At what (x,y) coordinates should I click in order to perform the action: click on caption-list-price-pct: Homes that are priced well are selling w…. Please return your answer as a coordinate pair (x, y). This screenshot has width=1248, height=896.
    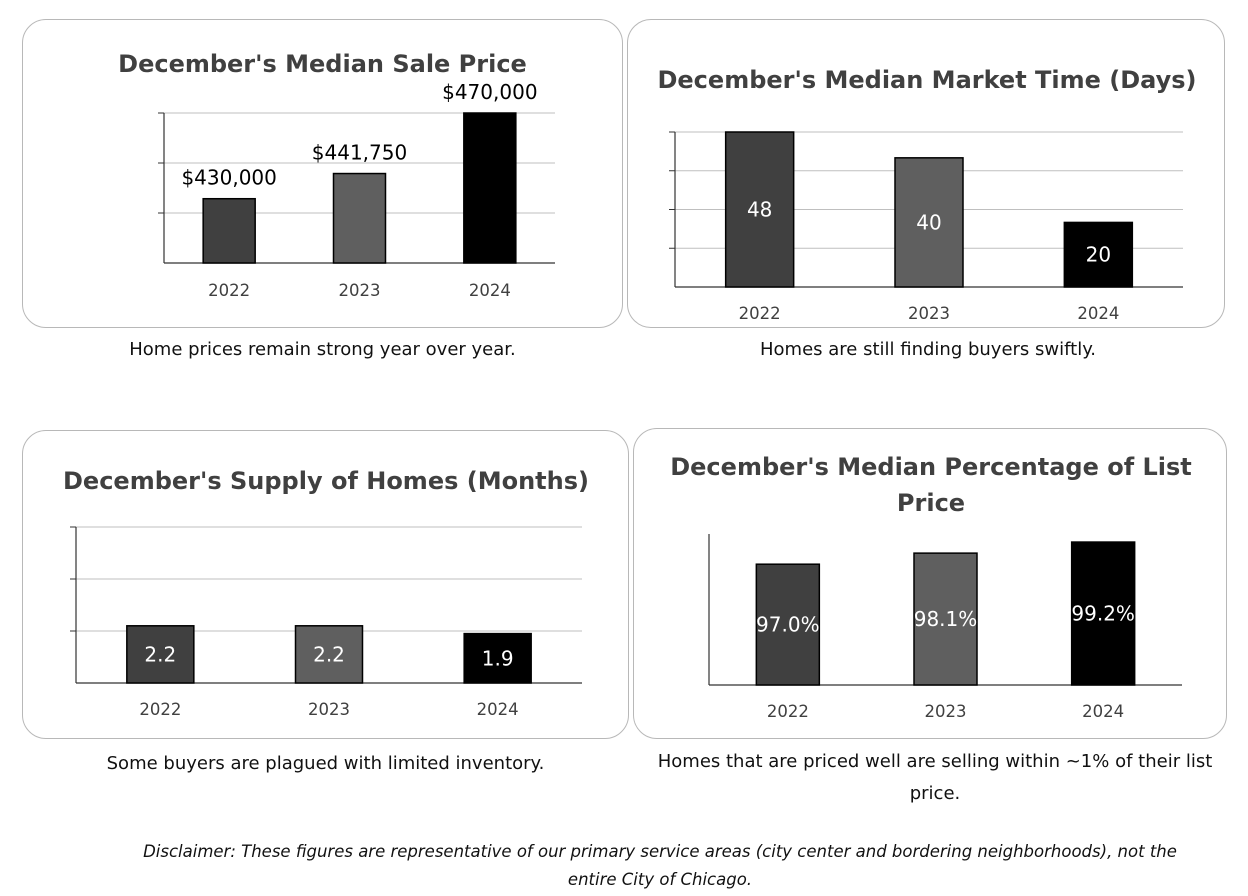
    Looking at the image, I should click on (935, 777).